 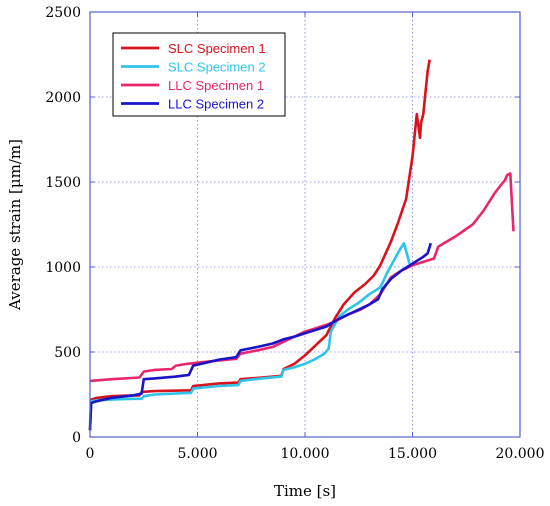 I want to click on x-tick-label: 20.000, so click(x=520, y=454).